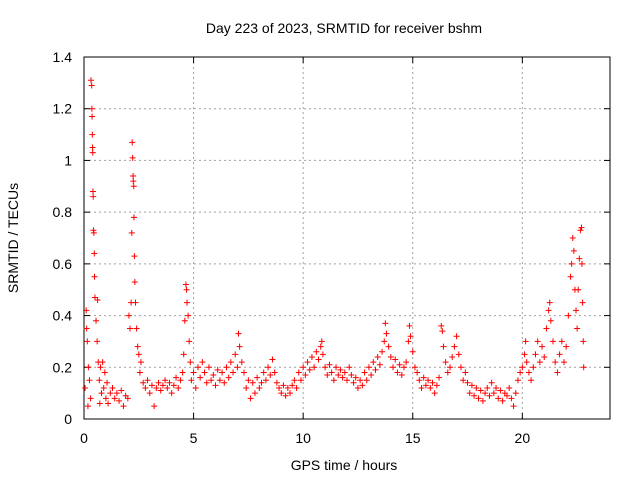 The height and width of the screenshot is (480, 640). Describe the element at coordinates (63, 109) in the screenshot. I see `y-tick-label: 1.2` at that location.